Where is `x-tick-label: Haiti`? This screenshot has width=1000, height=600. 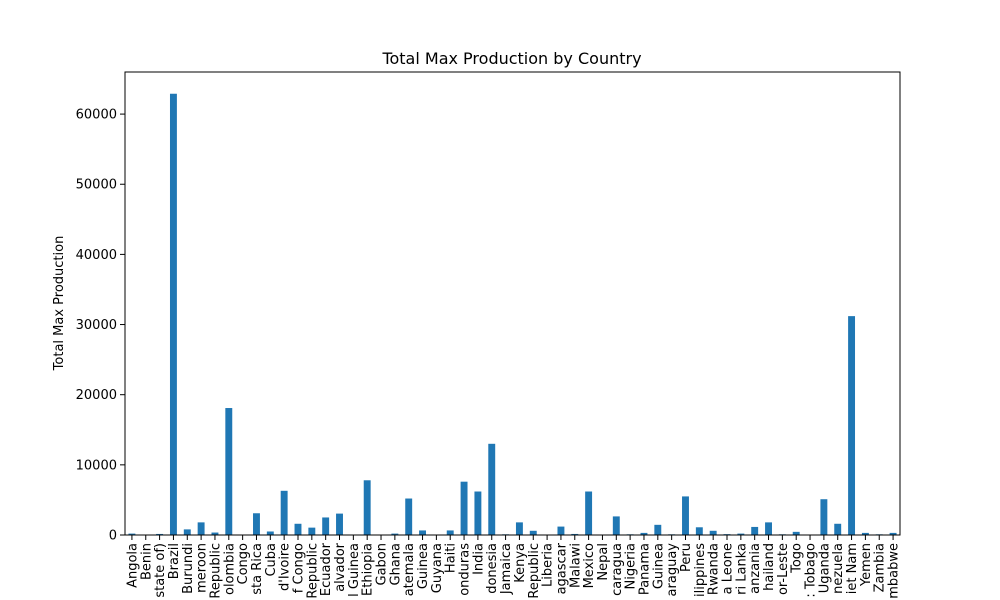 x-tick-label: Haiti is located at coordinates (451, 558).